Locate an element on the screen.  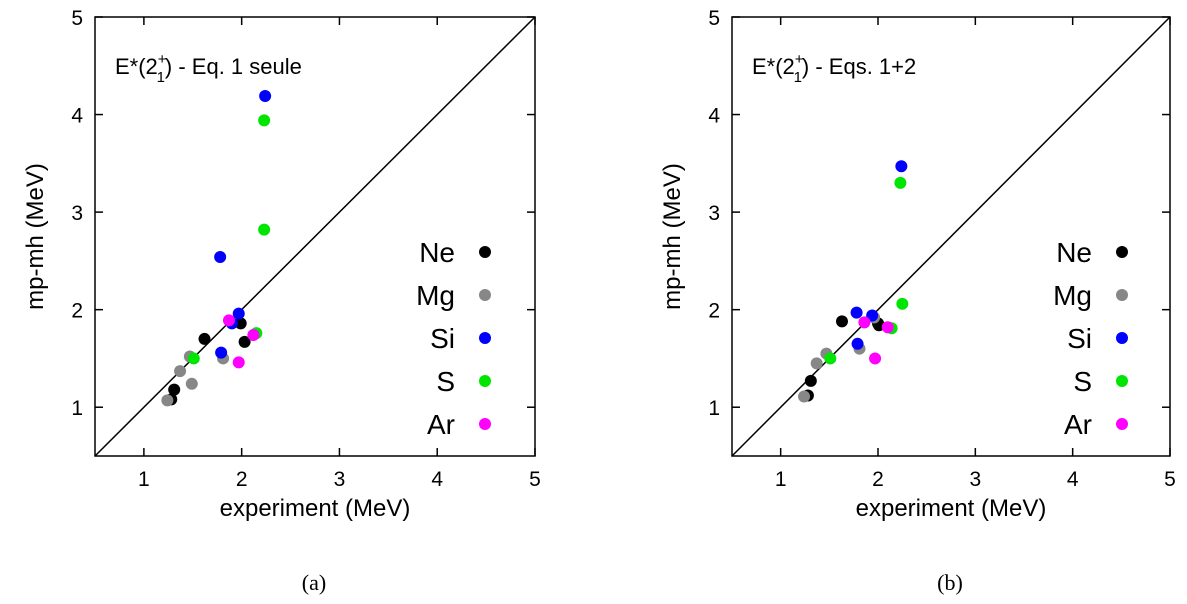
panel-annotation: E*(2+ 1) - Eqs. 1+2 is located at coordinates (834, 68).